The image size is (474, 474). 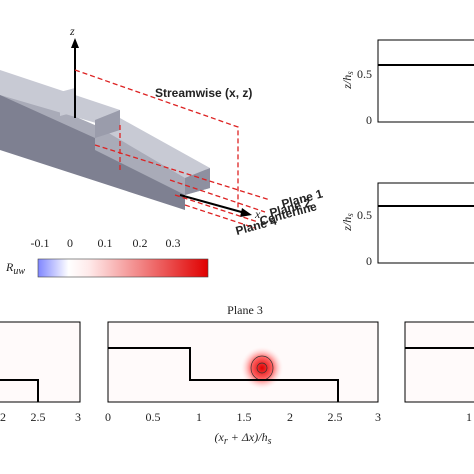 I want to click on axis-label: x, so click(x=257, y=214).